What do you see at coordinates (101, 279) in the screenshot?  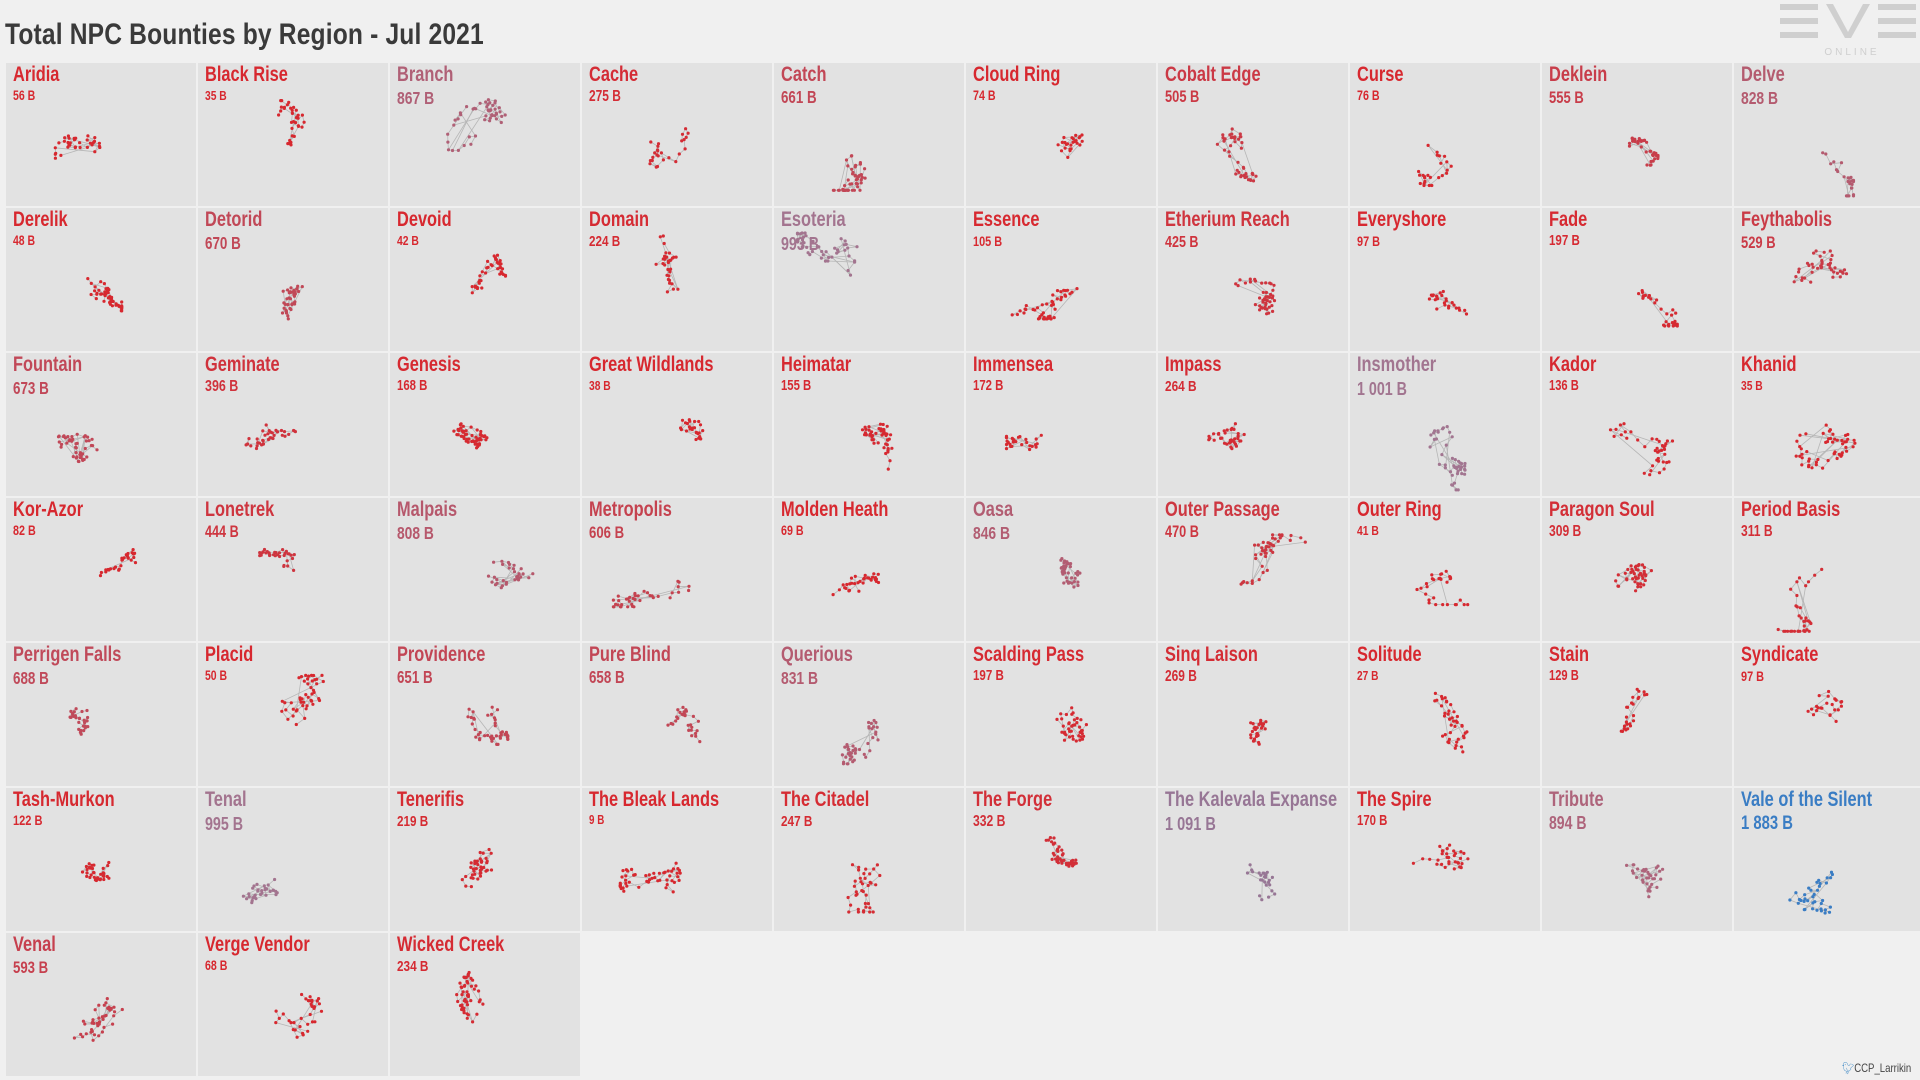 I see `region-panel: Derelik 48 B` at bounding box center [101, 279].